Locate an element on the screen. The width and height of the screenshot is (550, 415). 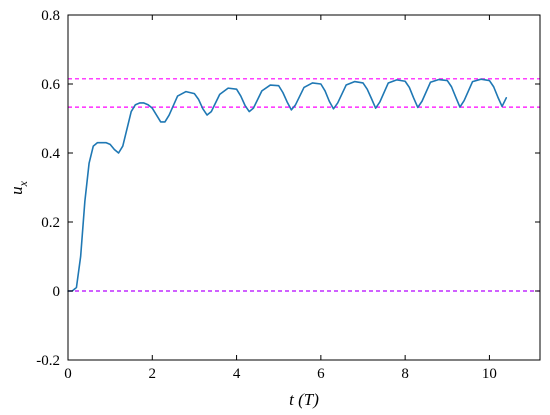
x-tick-label: 8 is located at coordinates (405, 374).